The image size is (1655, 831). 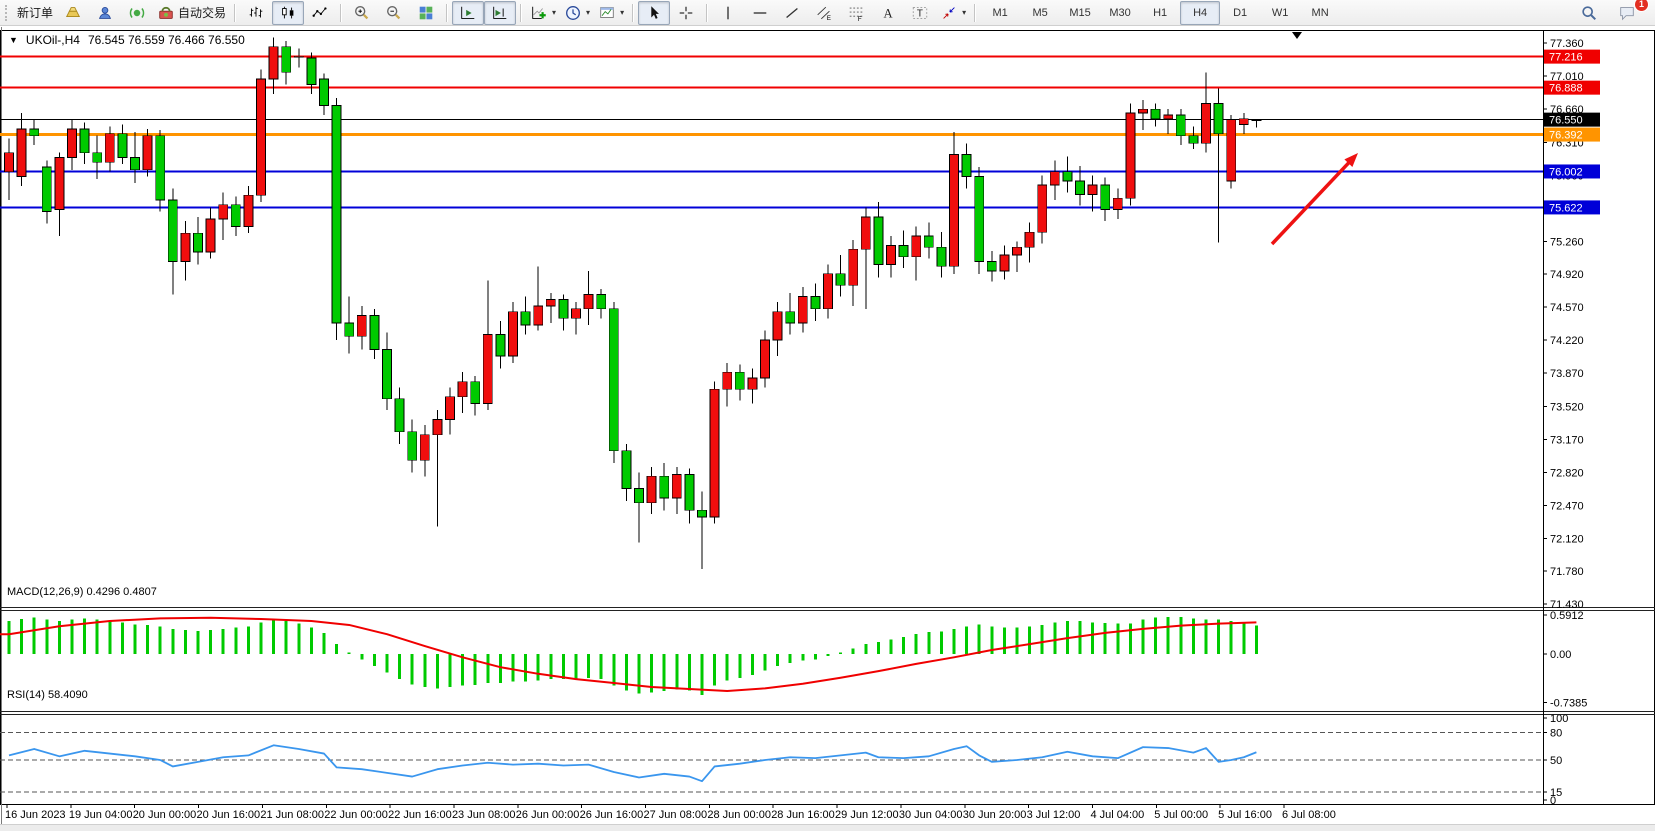 What do you see at coordinates (420, 815) in the screenshot?
I see `time-axis-label: 22 Jun 16:00` at bounding box center [420, 815].